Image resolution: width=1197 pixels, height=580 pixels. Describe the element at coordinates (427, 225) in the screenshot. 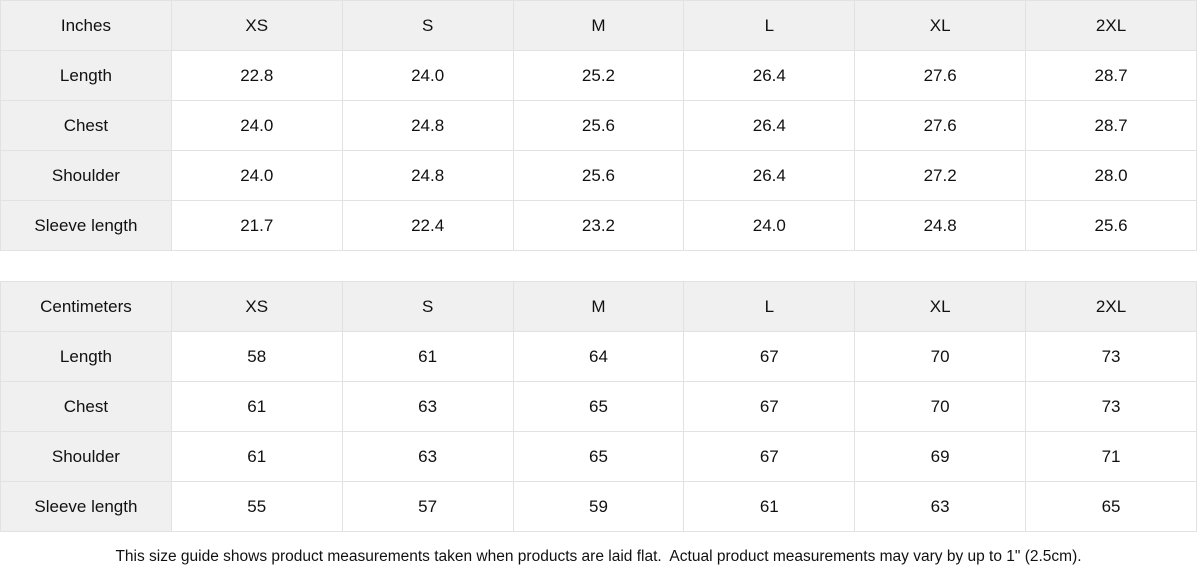

I see `size-value-cell: 22.4` at that location.